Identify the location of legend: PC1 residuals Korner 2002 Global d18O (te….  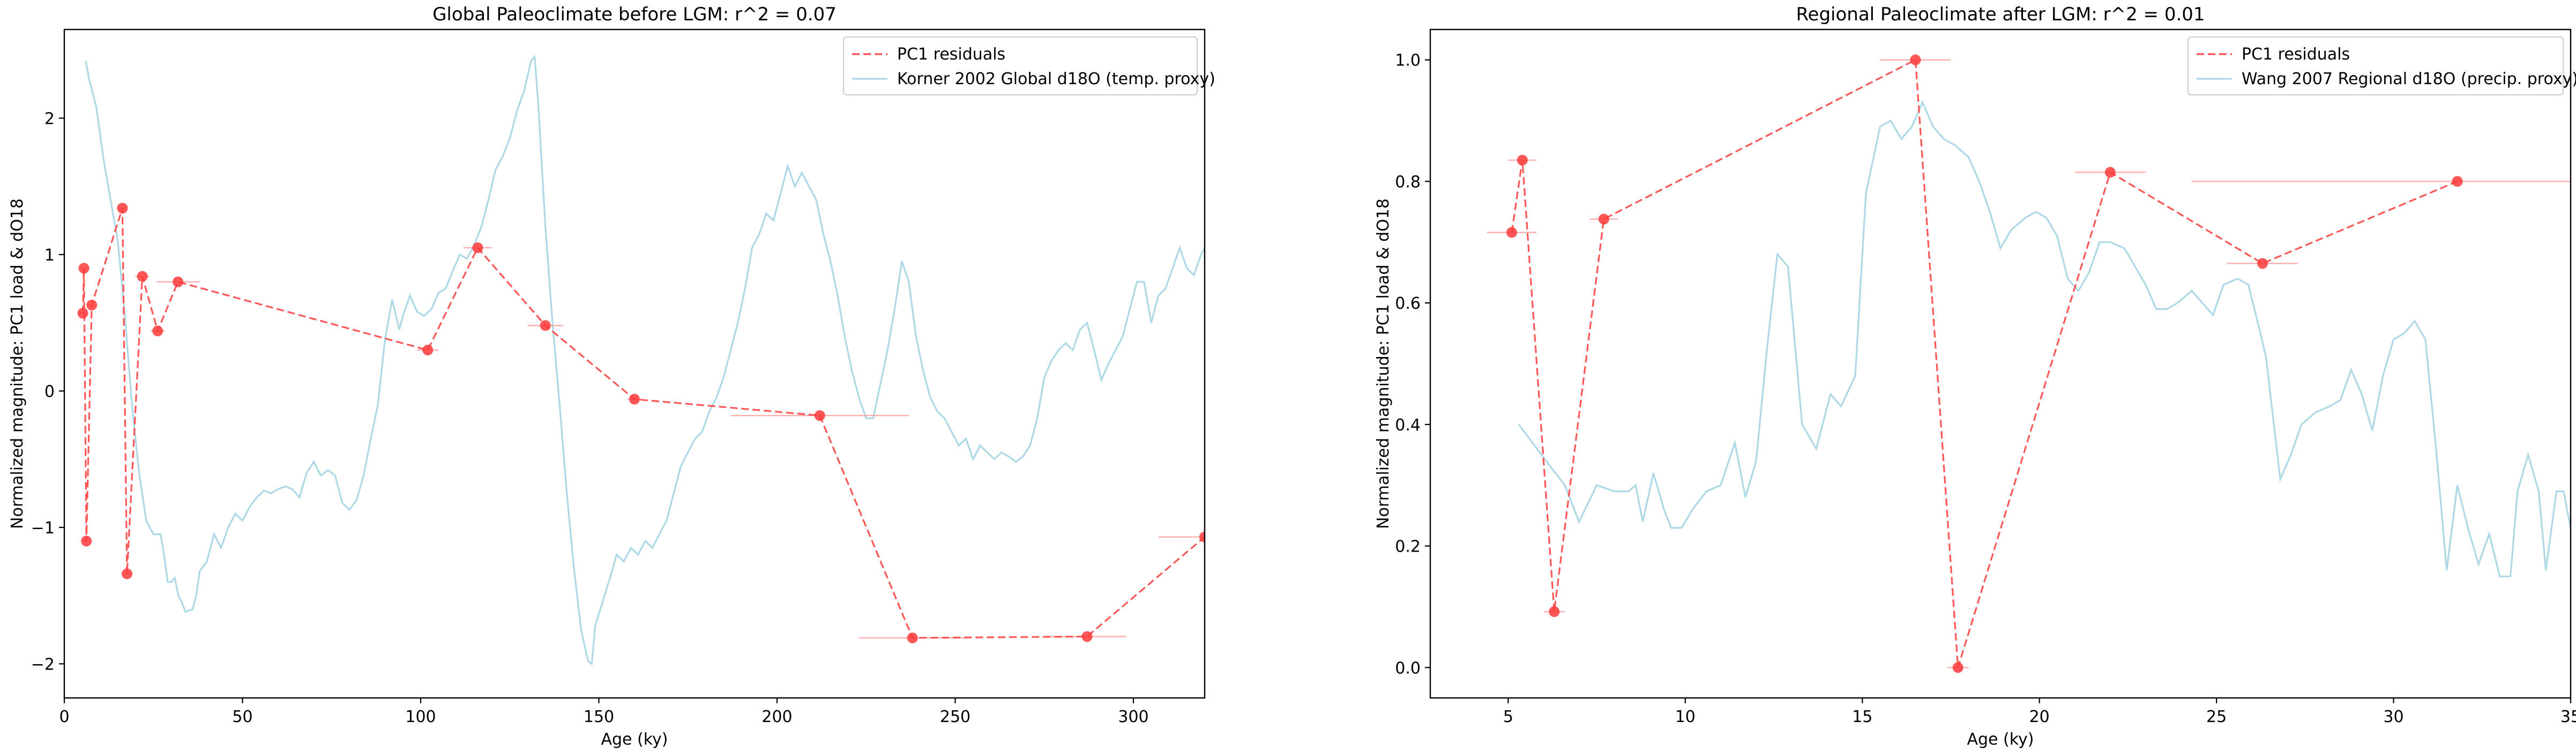
(1029, 65).